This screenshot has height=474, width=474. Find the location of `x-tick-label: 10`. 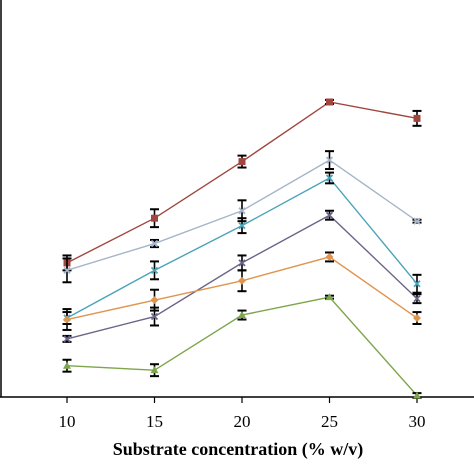

x-tick-label: 10 is located at coordinates (67, 421).